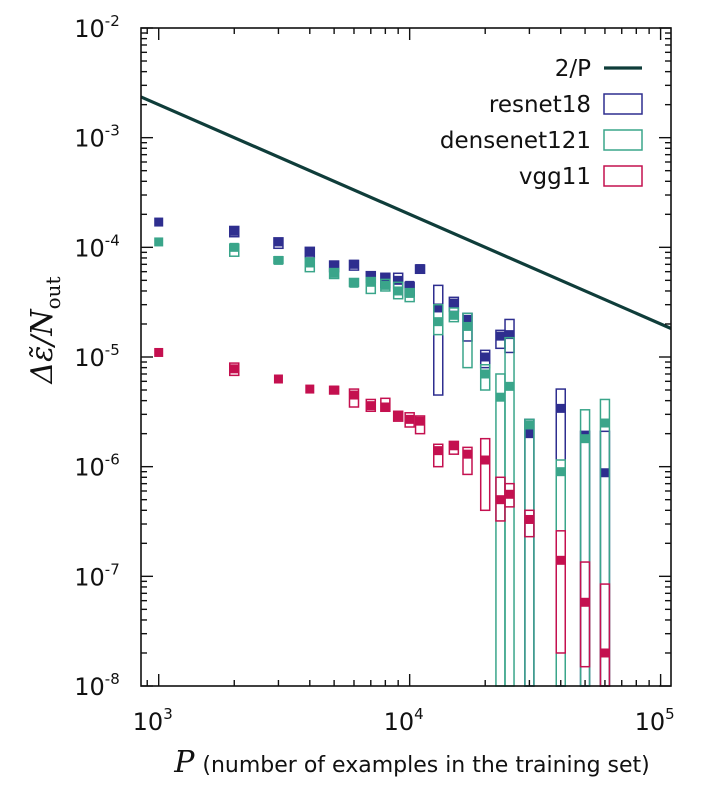  What do you see at coordinates (45, 330) in the screenshot?
I see `y-axis-label: Δε̃/Nout` at bounding box center [45, 330].